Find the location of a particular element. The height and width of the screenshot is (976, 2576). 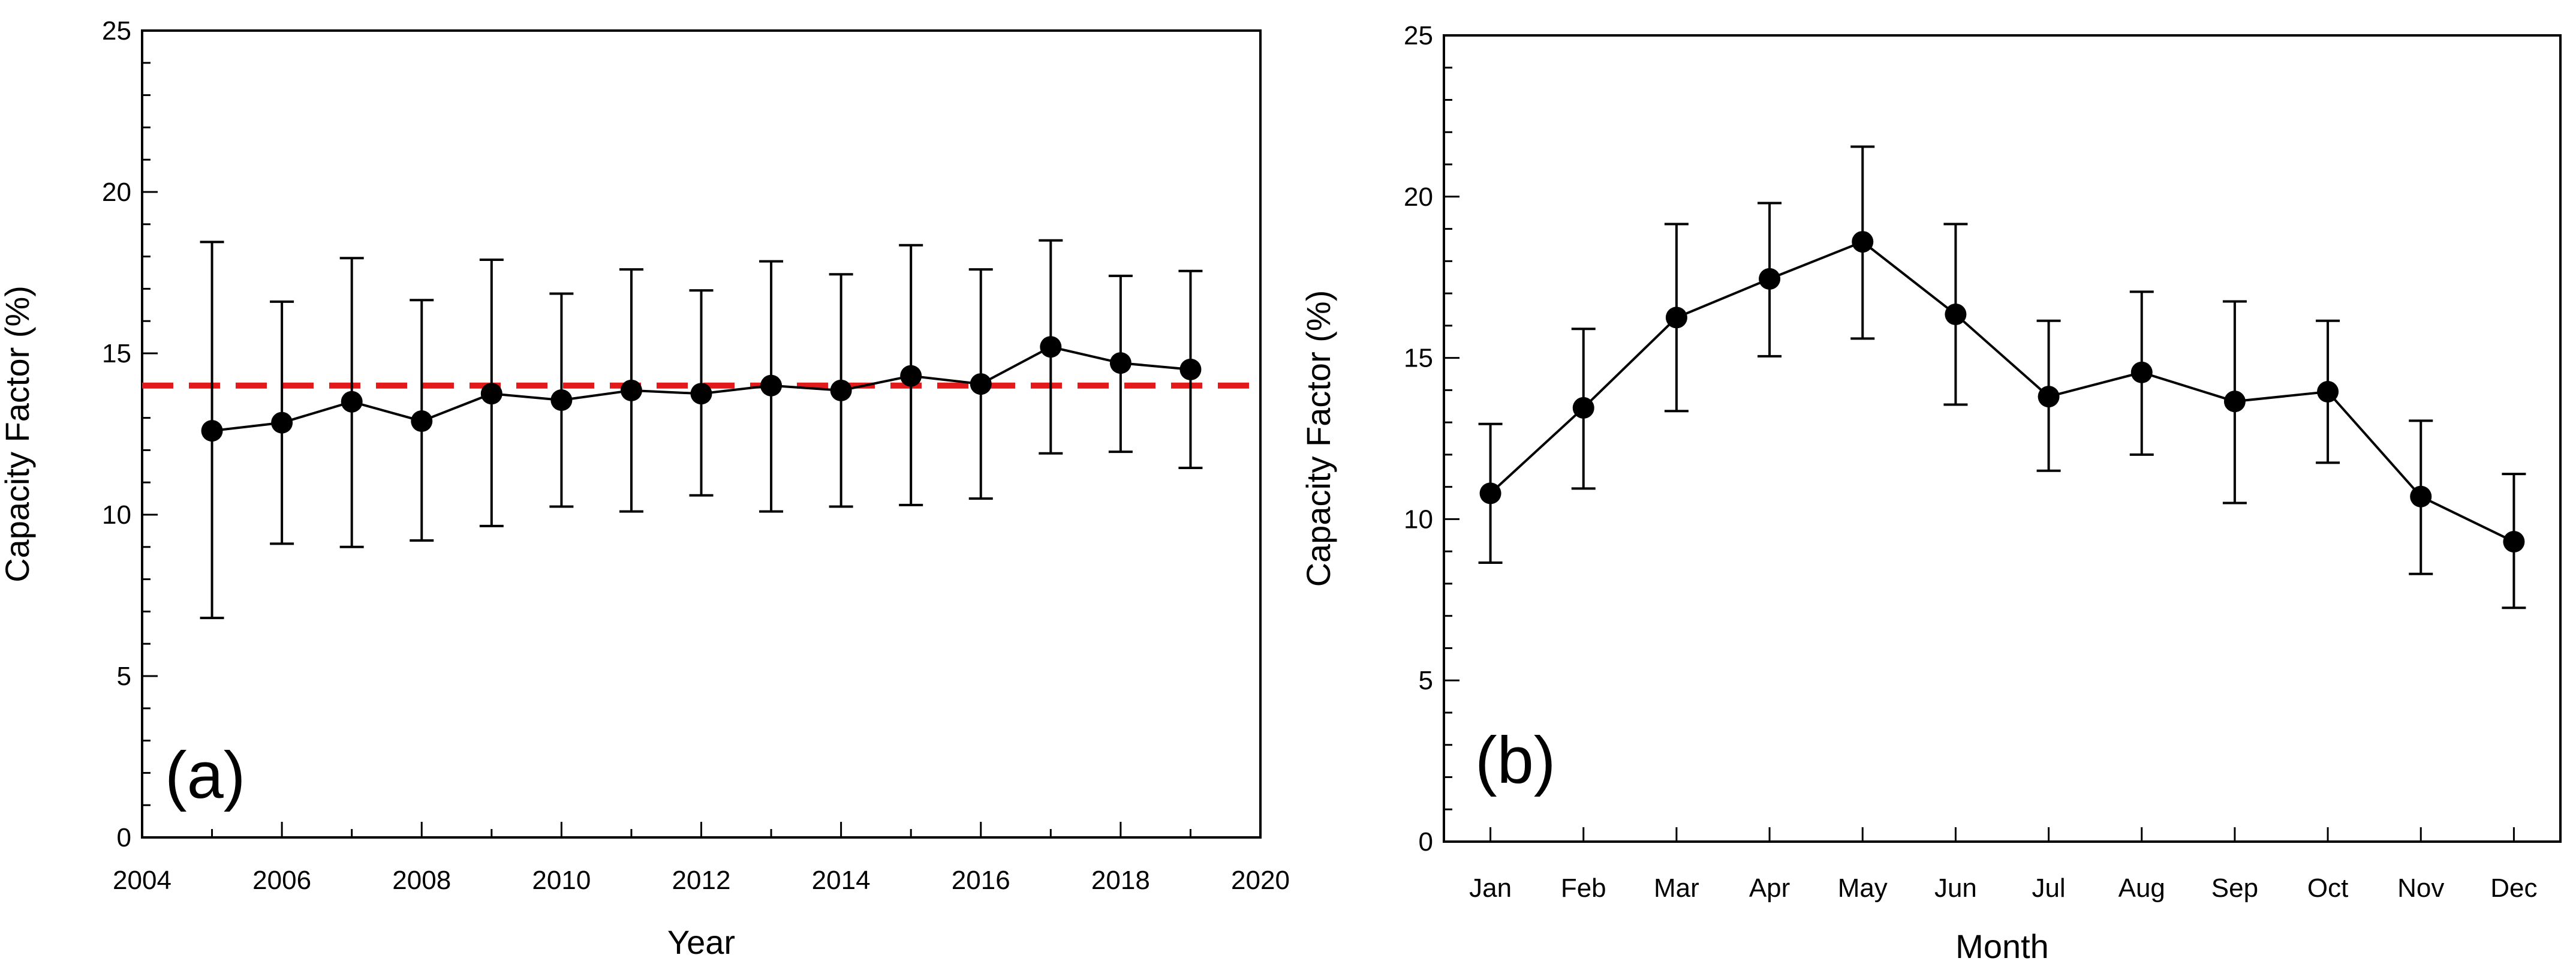

x-tick-label: 2004 is located at coordinates (142, 880).